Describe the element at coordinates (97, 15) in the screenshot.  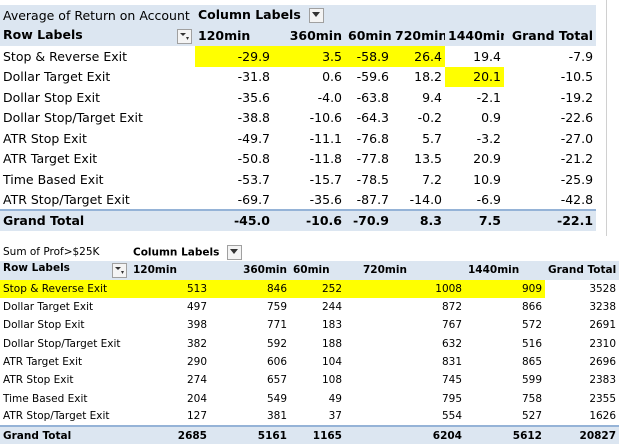
I see `pivot-value-field: Average of Return on Account` at that location.